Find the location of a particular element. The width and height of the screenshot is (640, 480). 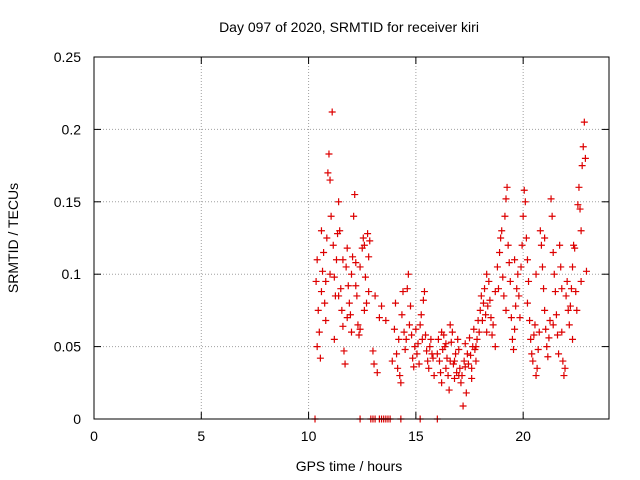

y-tick-label: 0.25 is located at coordinates (67, 57).